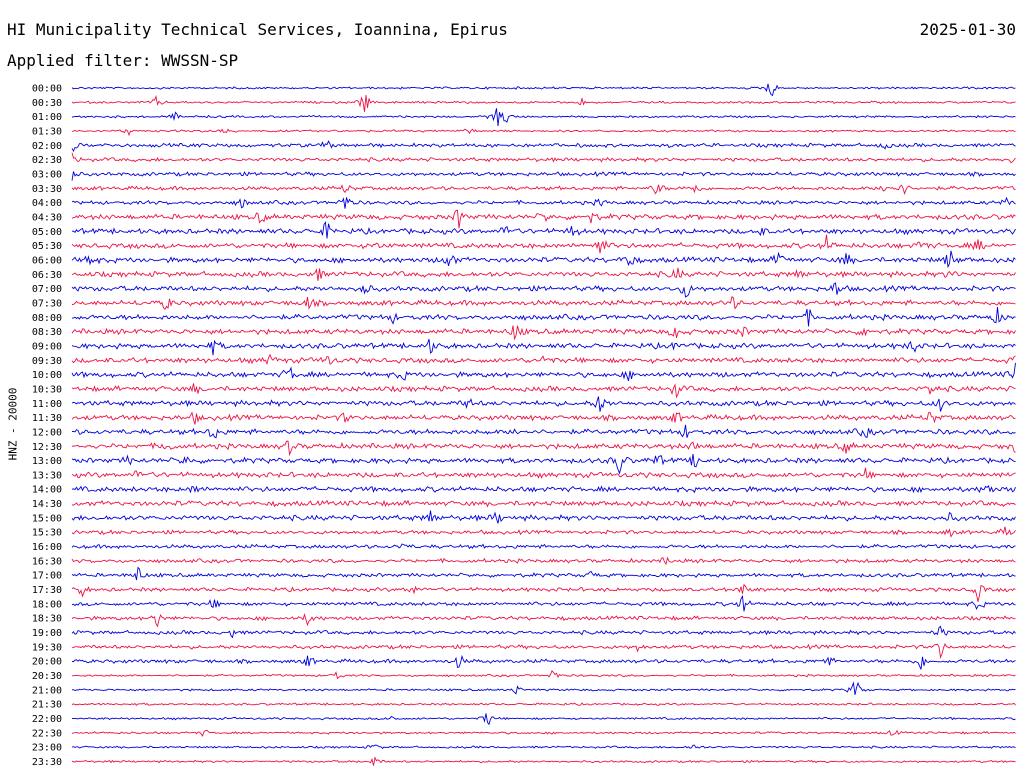  Describe the element at coordinates (47, 676) in the screenshot. I see `row-time-label: 20:30` at that location.